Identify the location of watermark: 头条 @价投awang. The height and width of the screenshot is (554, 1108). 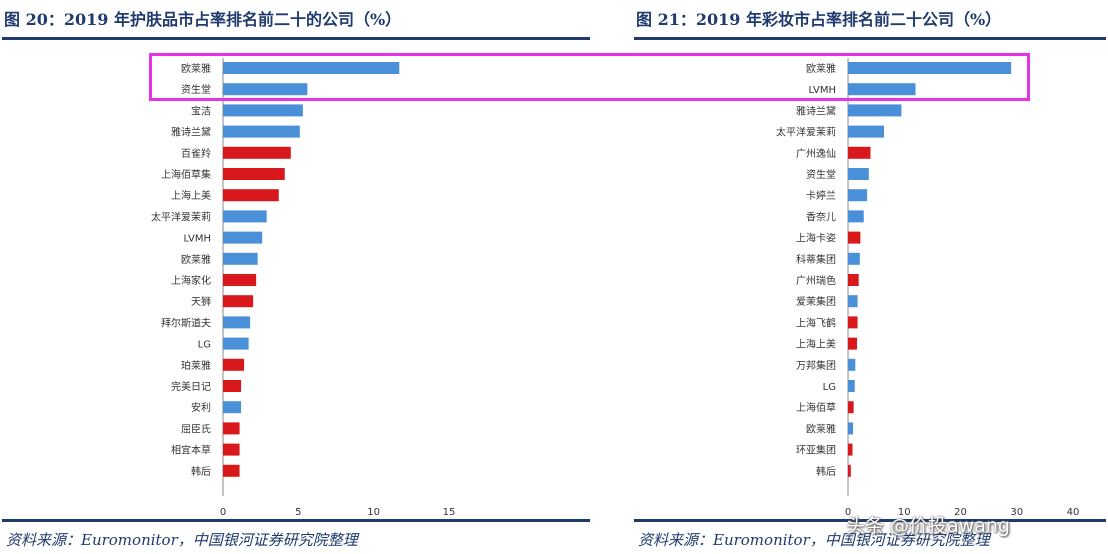
(928, 526).